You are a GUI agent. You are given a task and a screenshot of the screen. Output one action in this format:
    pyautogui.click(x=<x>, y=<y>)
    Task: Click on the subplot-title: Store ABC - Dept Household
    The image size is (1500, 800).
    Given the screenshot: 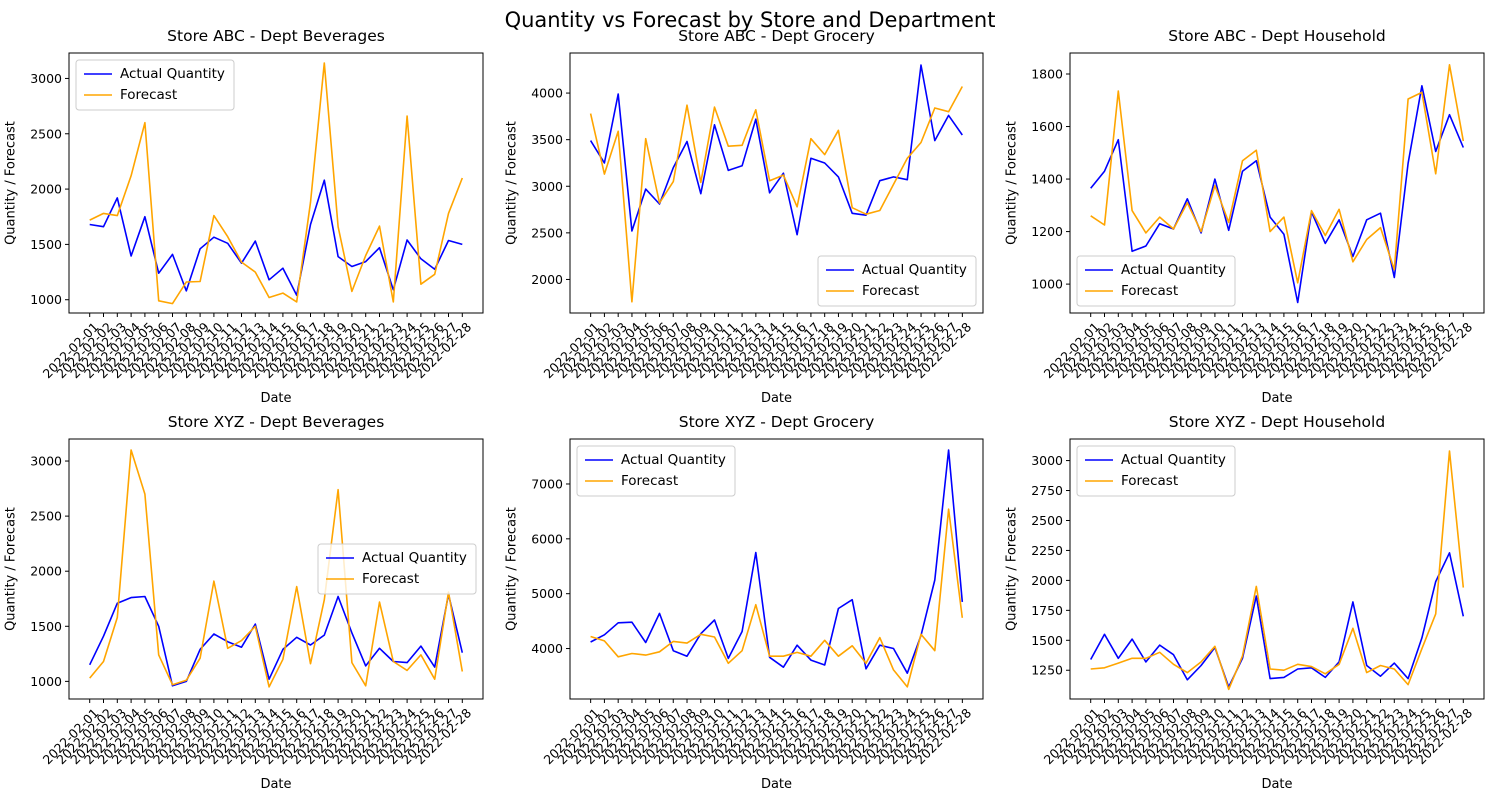 What is the action you would take?
    pyautogui.click(x=1276, y=36)
    